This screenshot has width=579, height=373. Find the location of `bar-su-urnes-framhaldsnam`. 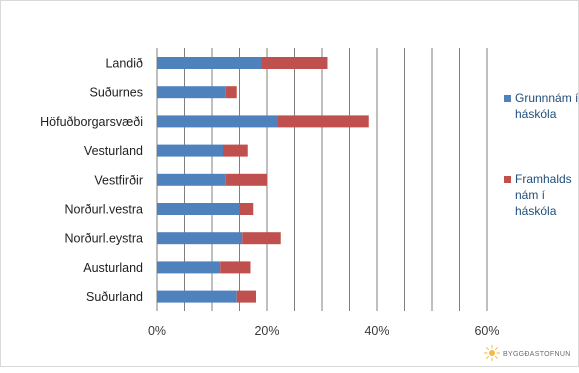

bar-su-urnes-framhaldsnam is located at coordinates (231, 92).